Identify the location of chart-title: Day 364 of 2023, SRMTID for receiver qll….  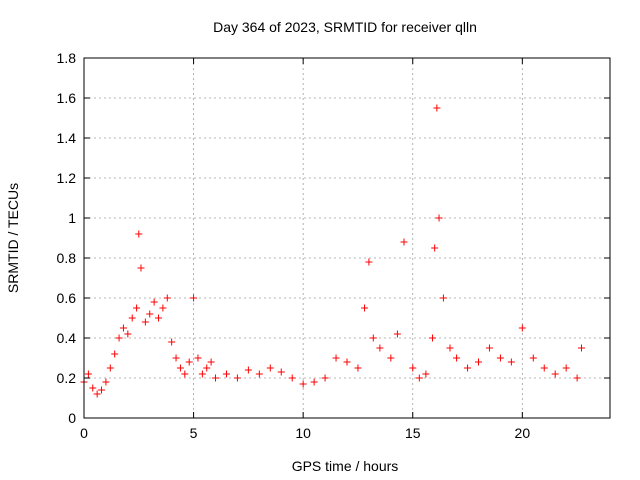
(345, 27).